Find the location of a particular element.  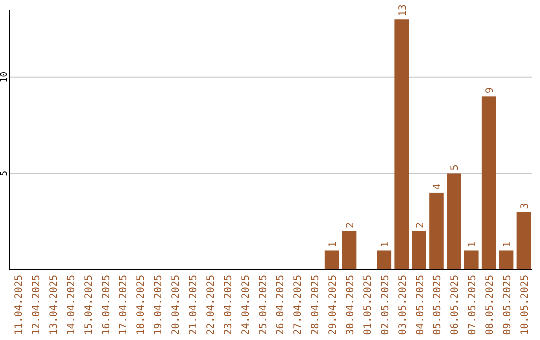

x-tick-label: 08.05.2025 is located at coordinates (490, 305).